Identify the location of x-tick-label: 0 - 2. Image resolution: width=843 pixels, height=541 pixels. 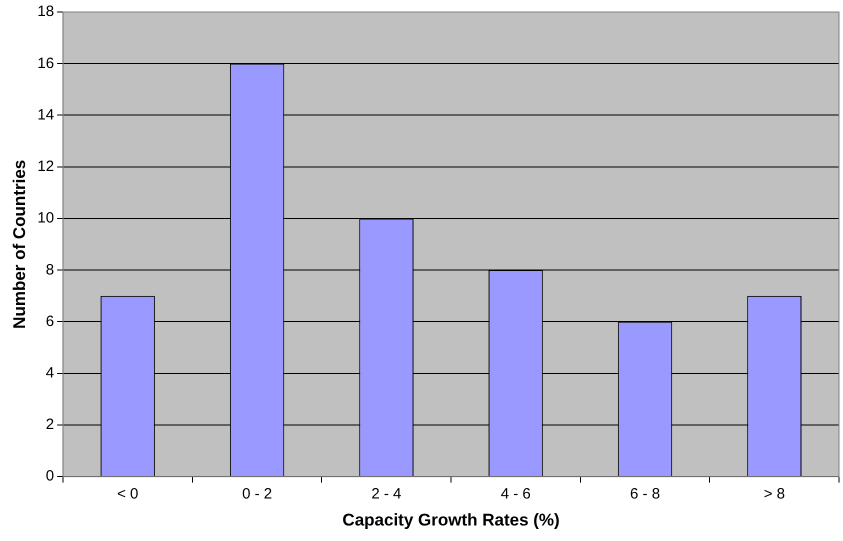
(257, 494).